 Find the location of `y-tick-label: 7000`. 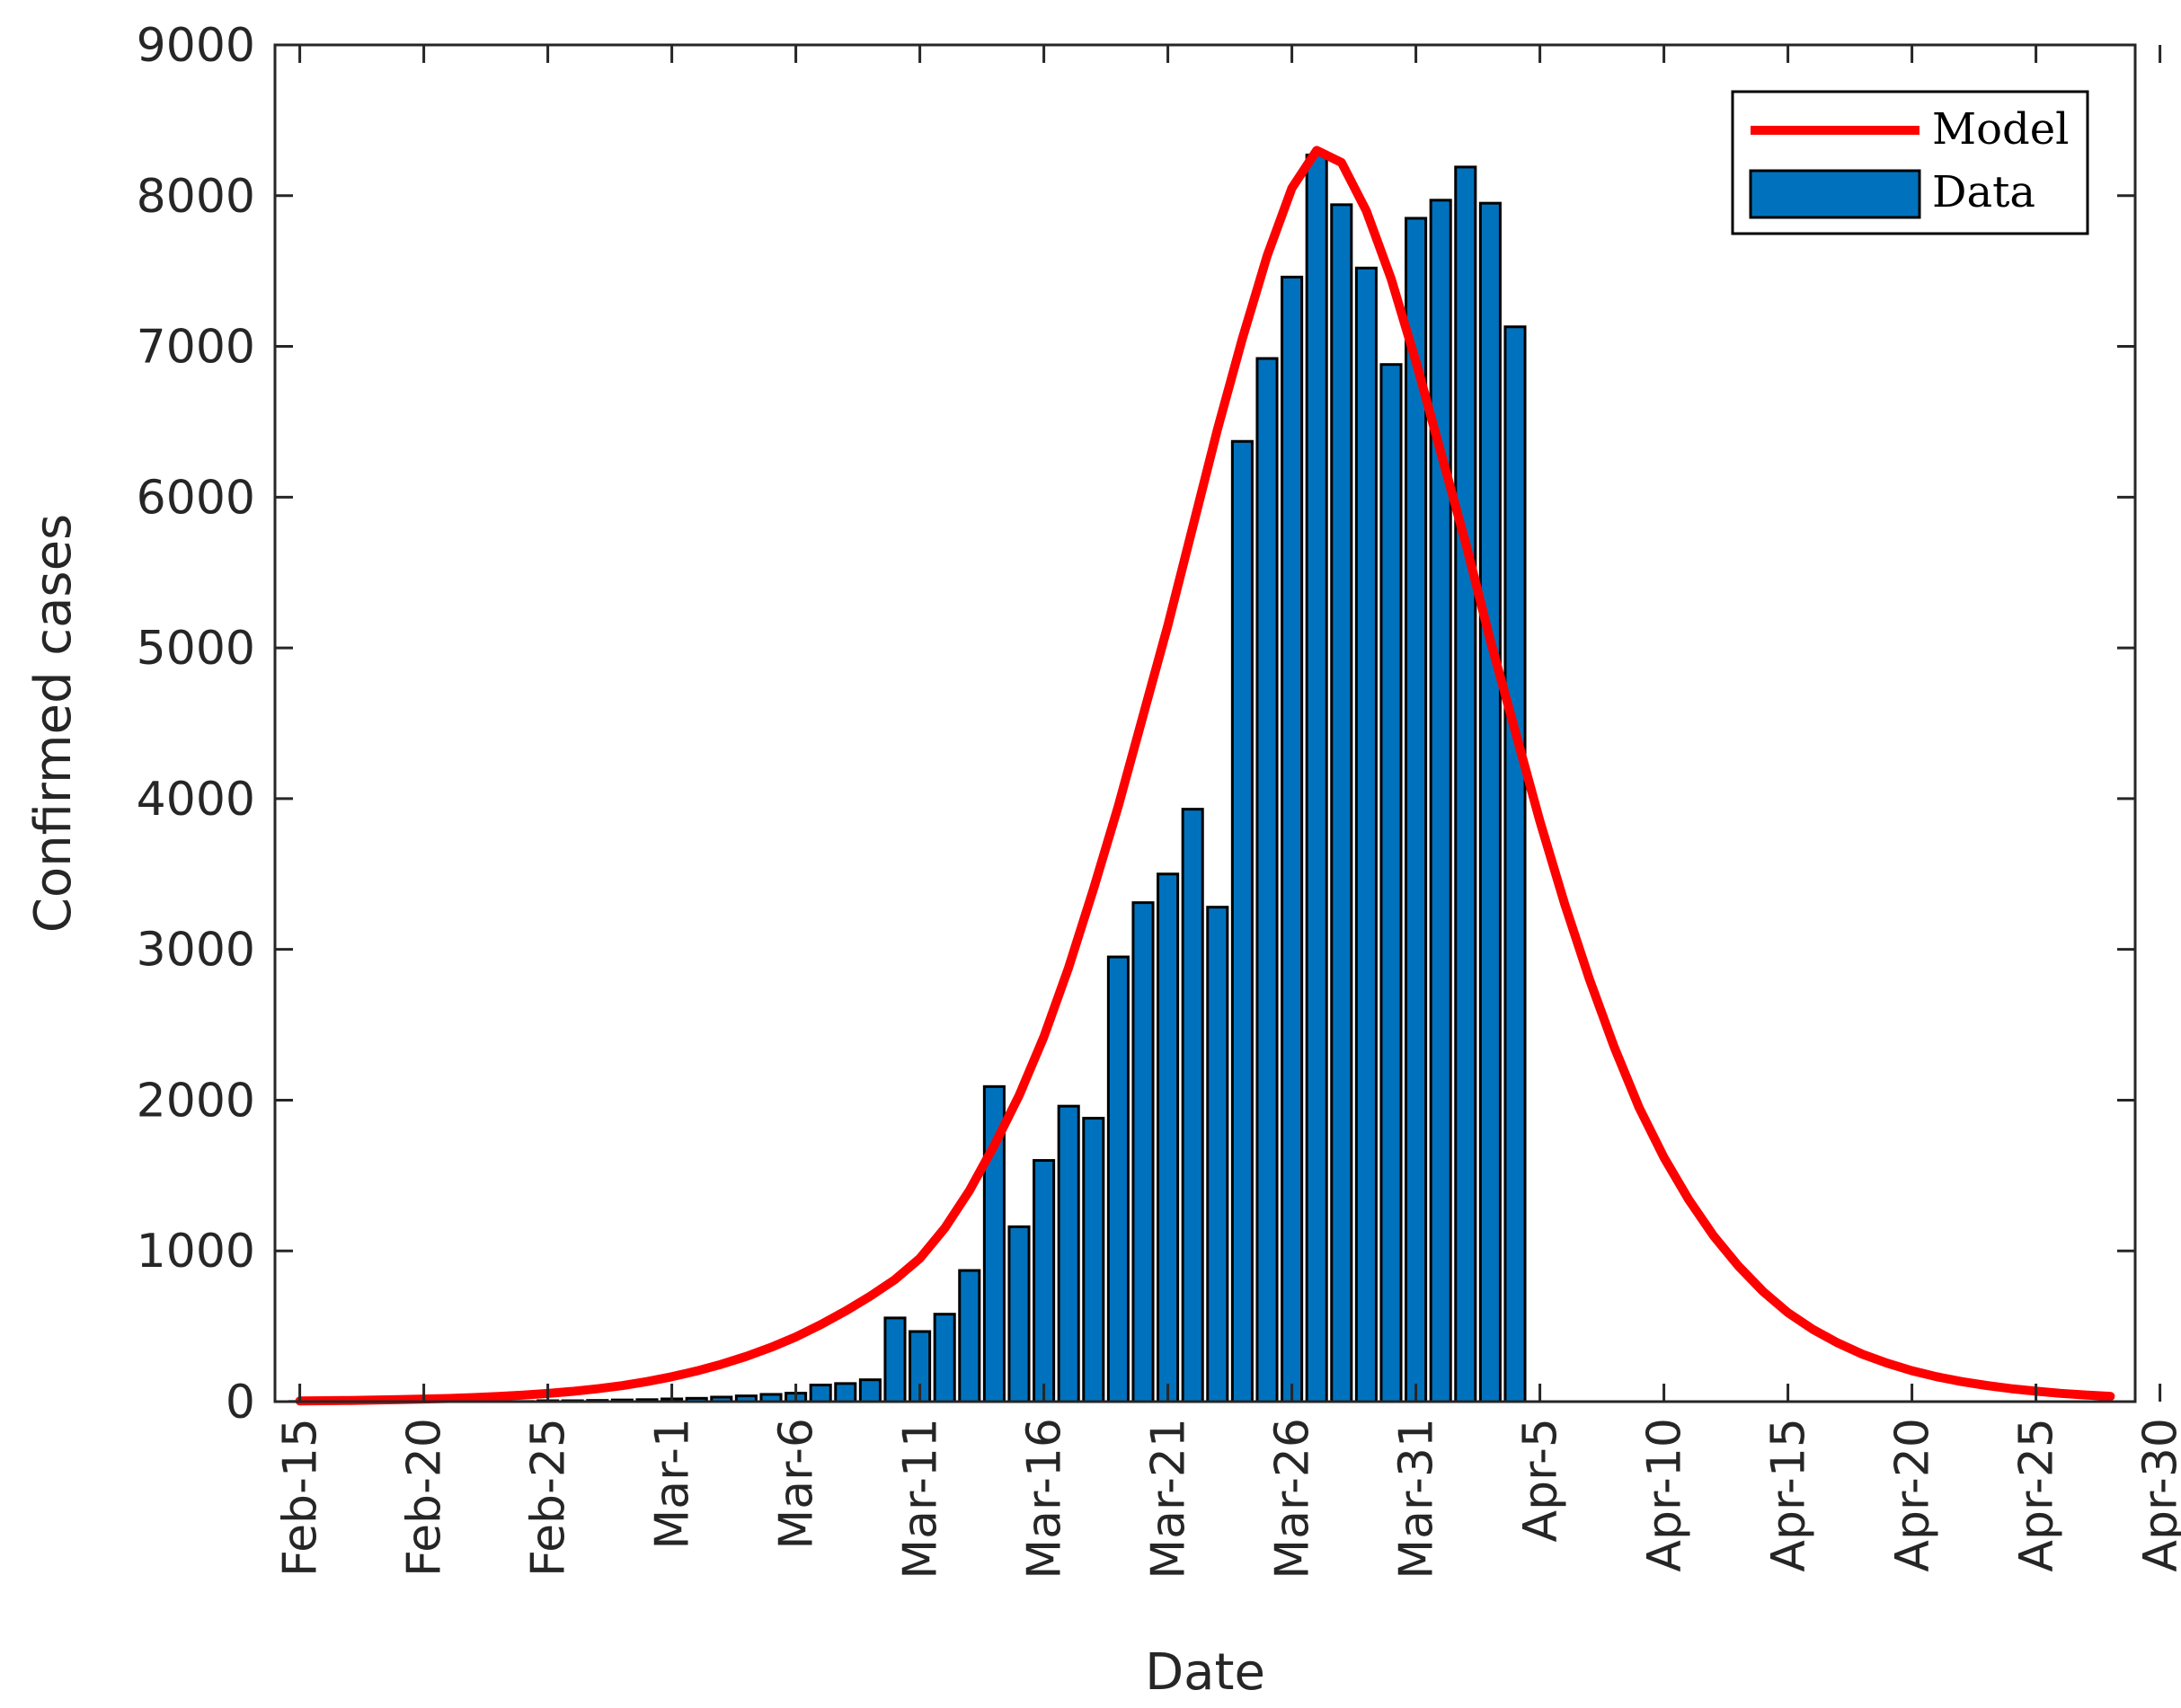

y-tick-label: 7000 is located at coordinates (196, 348).